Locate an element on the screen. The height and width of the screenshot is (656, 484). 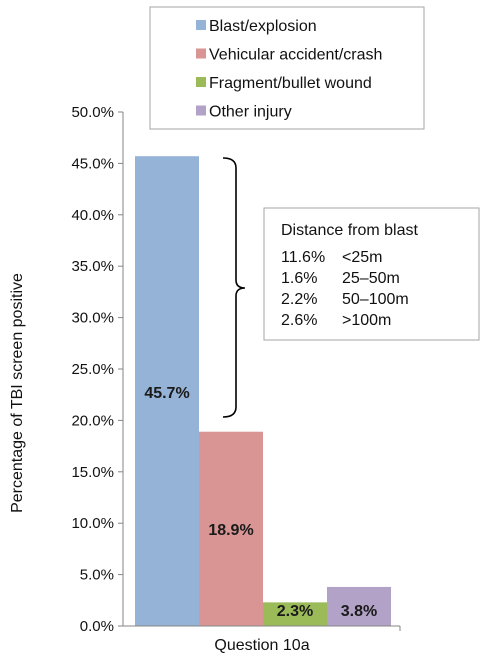
legend-box is located at coordinates (287, 68).